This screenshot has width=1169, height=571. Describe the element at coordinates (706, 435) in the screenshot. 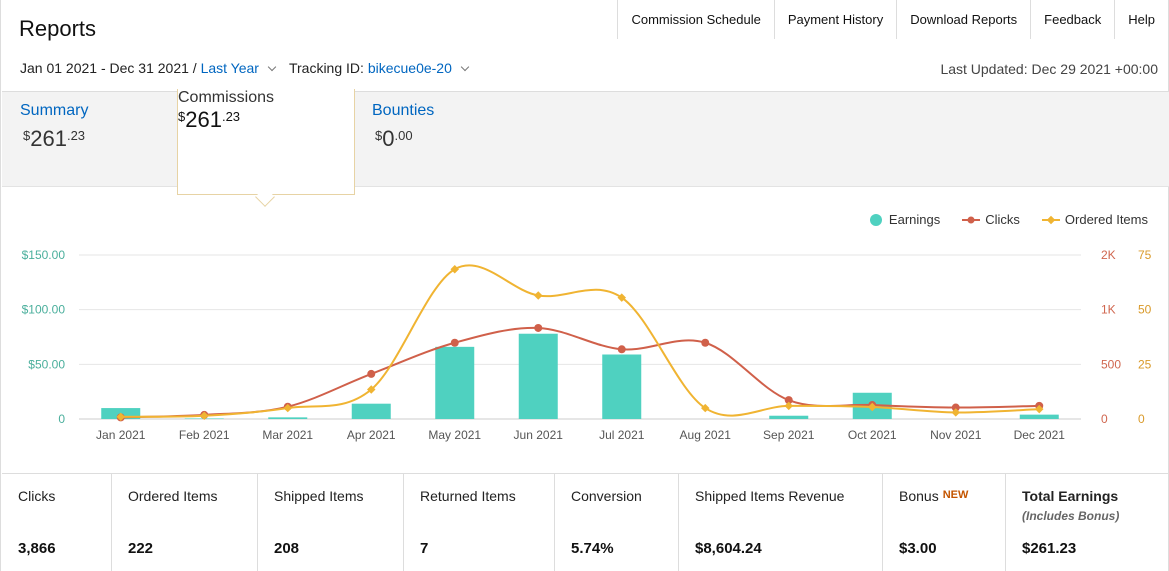

I see `x-axis-tick-label: Aug 2021` at that location.